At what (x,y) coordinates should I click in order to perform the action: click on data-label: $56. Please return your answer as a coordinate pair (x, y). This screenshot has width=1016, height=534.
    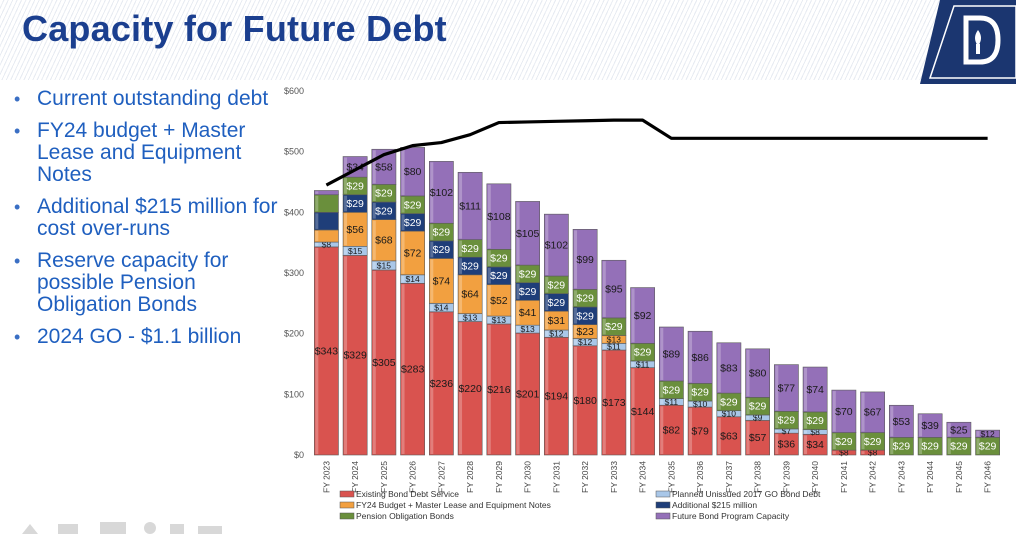
    Looking at the image, I should click on (355, 230).